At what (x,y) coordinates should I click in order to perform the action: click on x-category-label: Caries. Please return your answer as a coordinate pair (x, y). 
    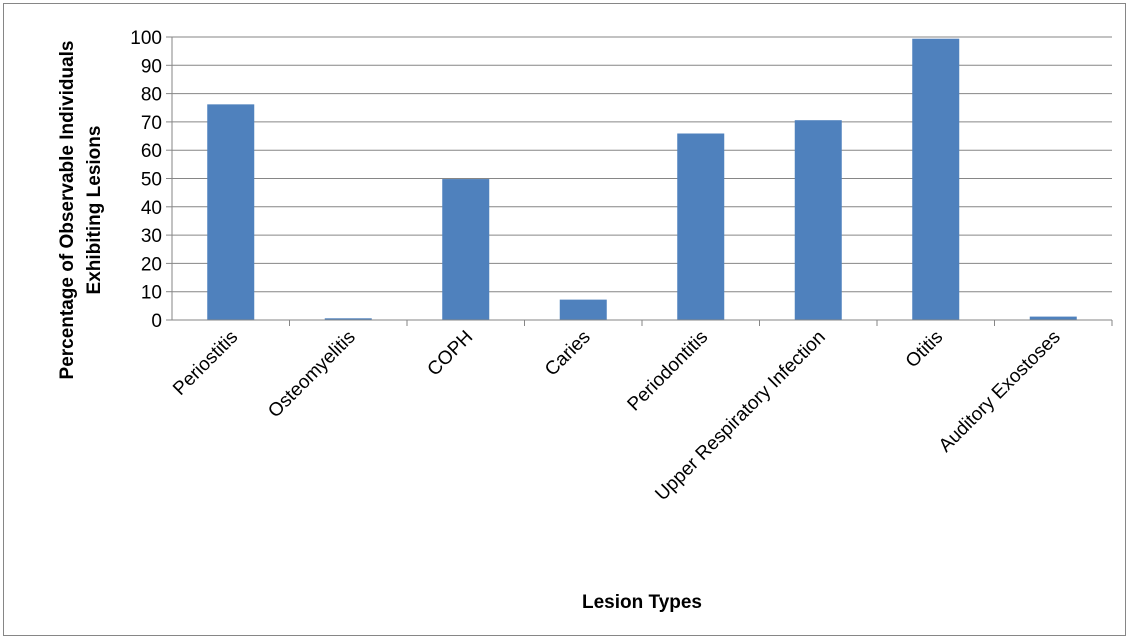
    Looking at the image, I should click on (568, 354).